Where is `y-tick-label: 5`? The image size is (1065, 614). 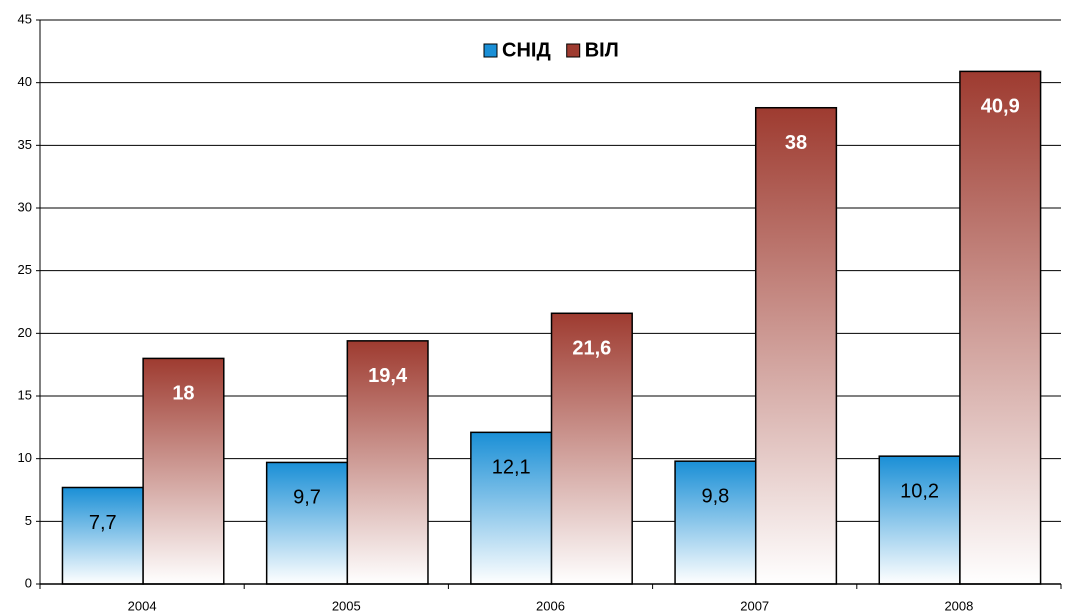
y-tick-label: 5 is located at coordinates (28, 520).